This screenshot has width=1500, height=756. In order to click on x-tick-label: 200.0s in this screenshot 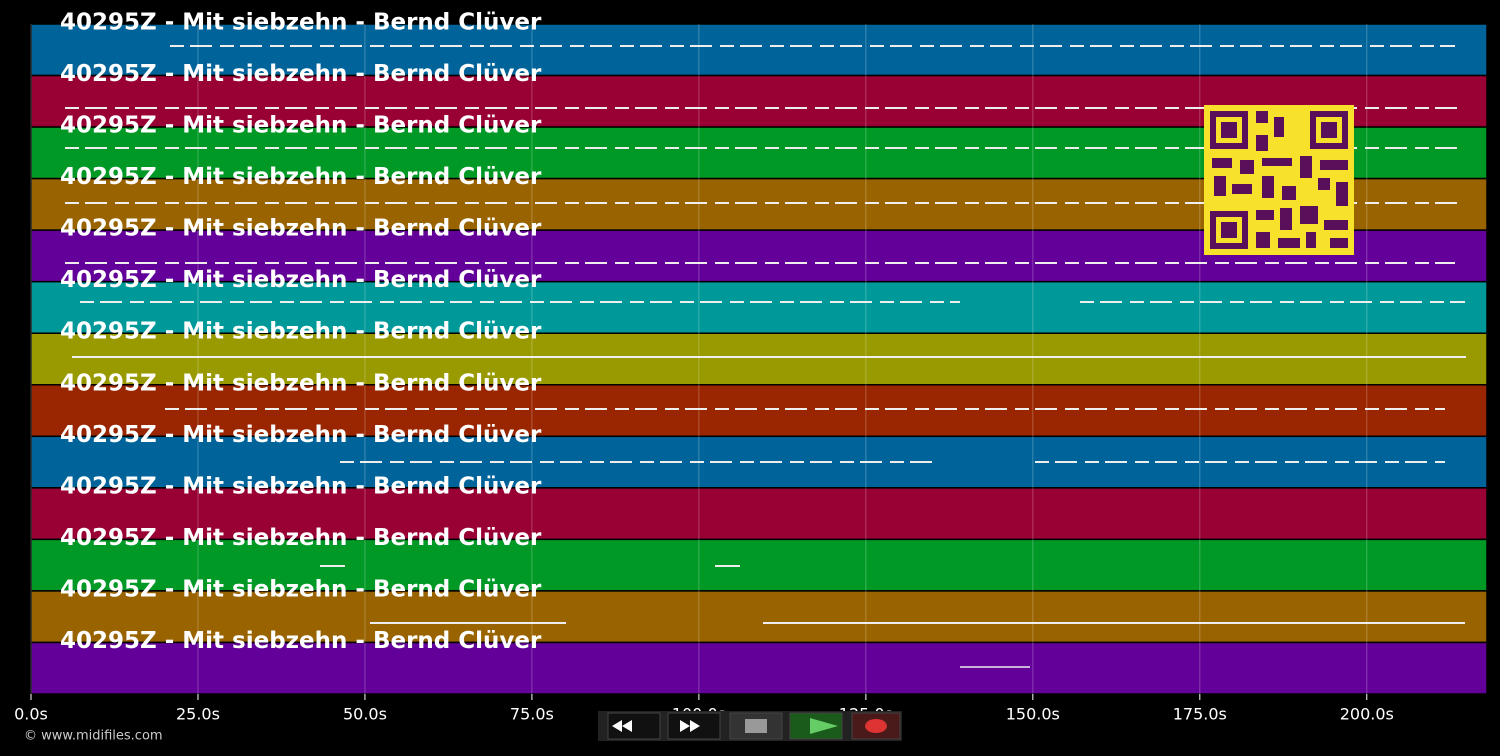, I will do `click(1367, 714)`.